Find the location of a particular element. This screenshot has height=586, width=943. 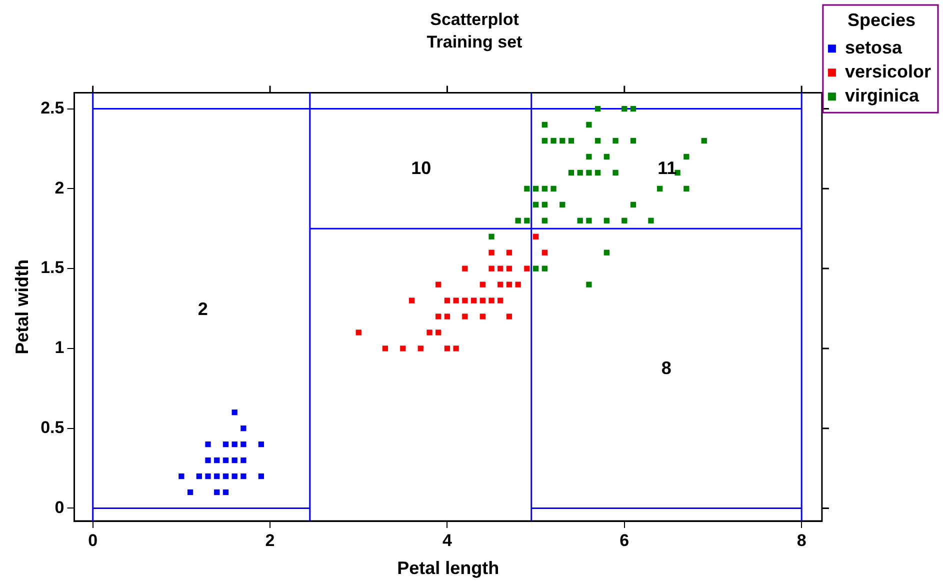

x-tick-label: 6 is located at coordinates (625, 540).